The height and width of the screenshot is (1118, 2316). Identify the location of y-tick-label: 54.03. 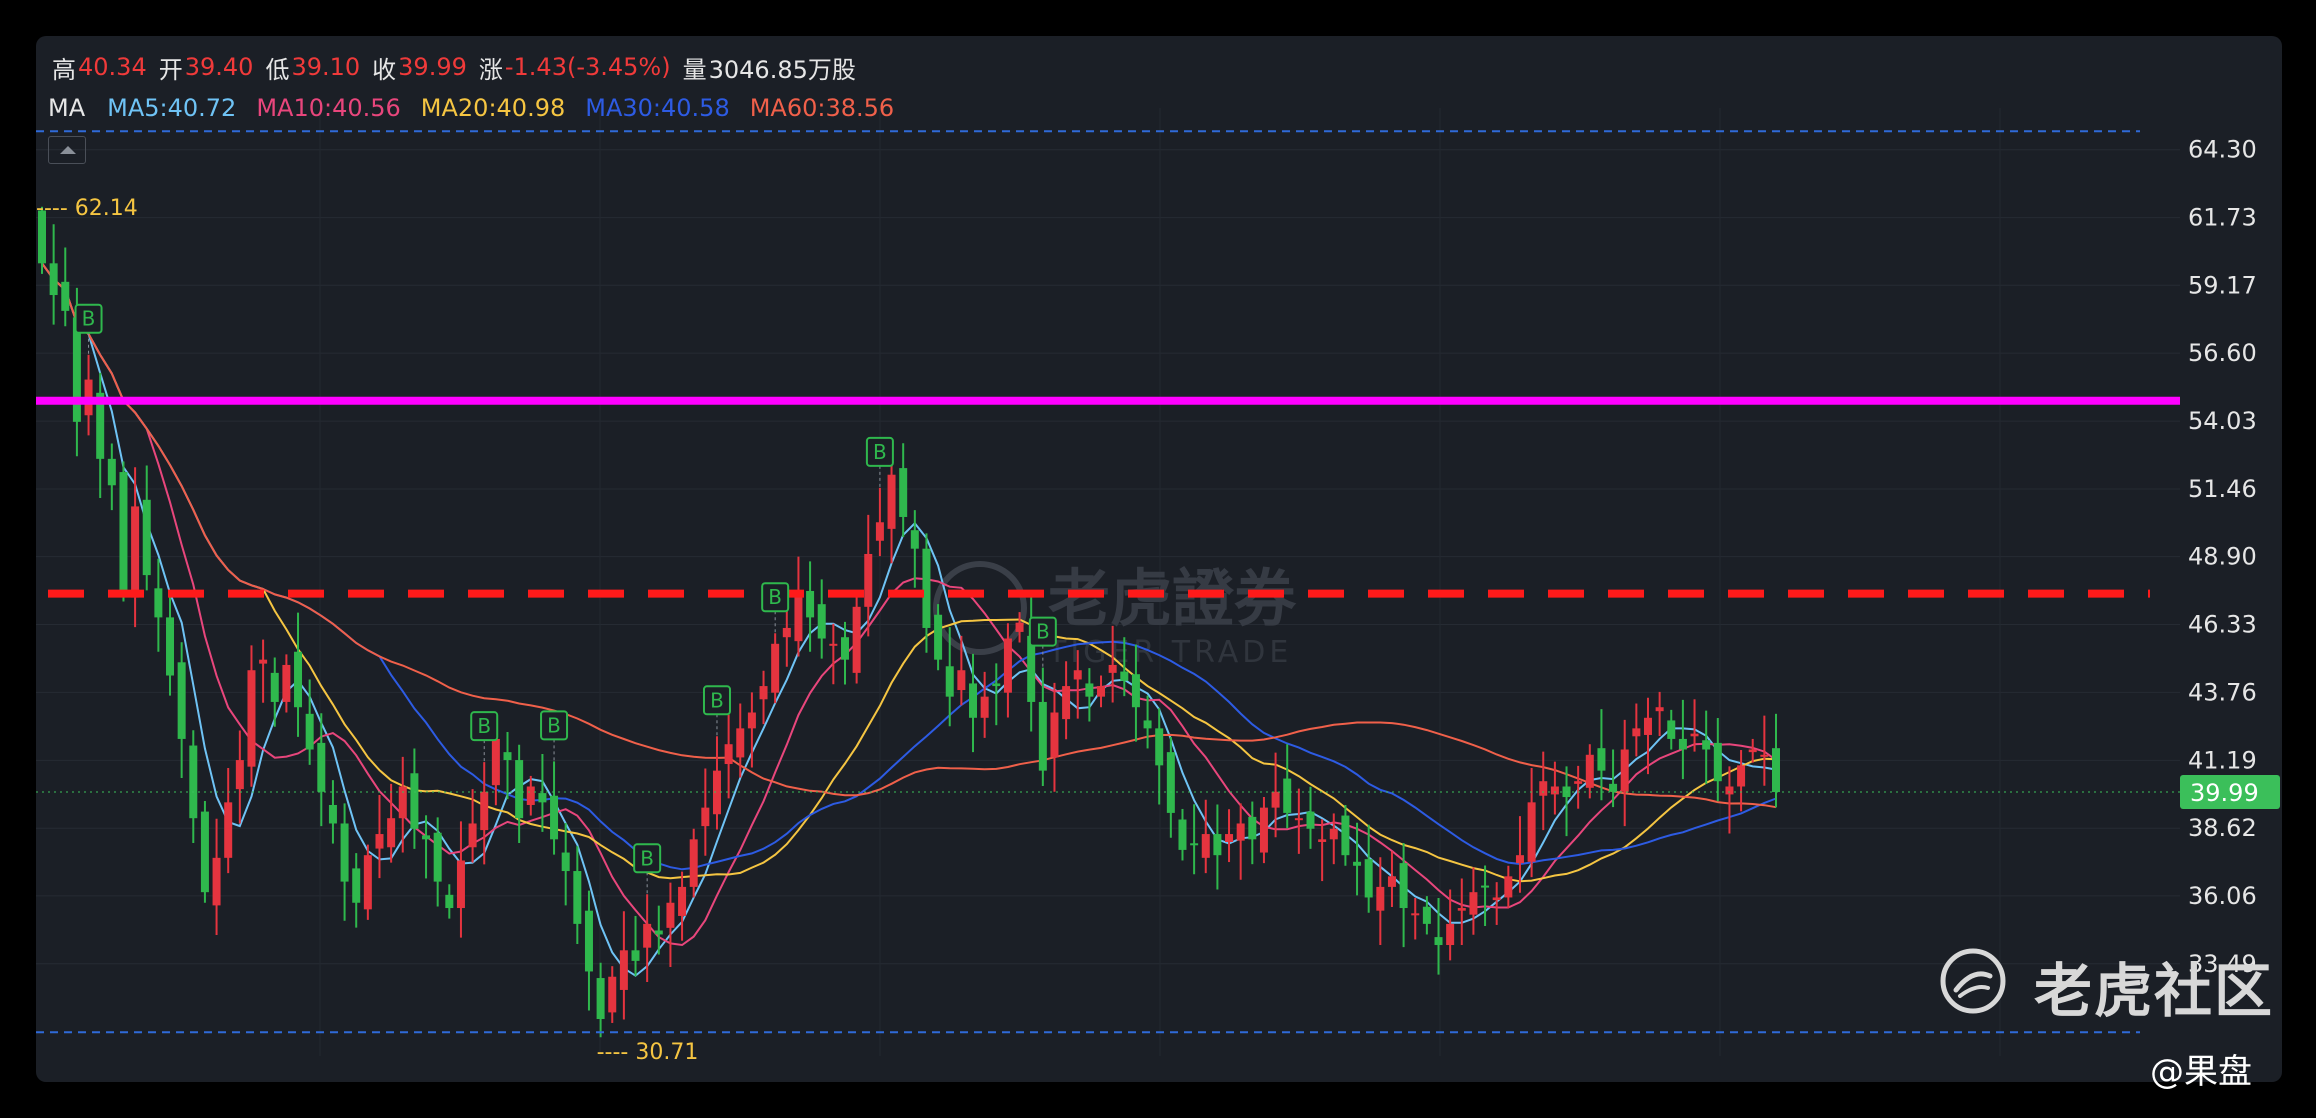
(2222, 421).